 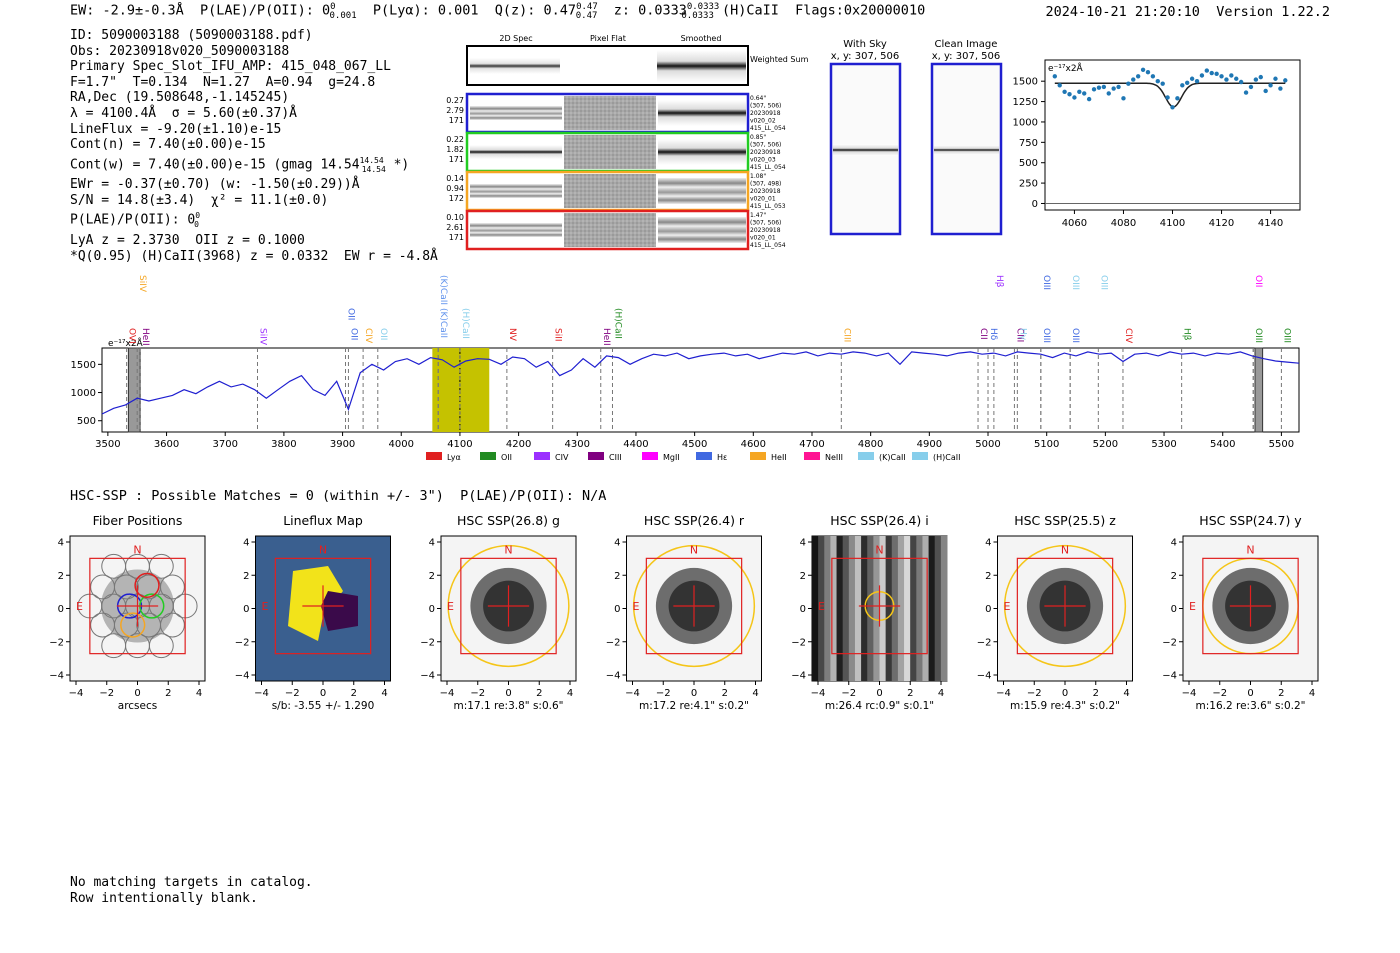 What do you see at coordinates (1046, 335) in the screenshot?
I see `line-label: OIII` at bounding box center [1046, 335].